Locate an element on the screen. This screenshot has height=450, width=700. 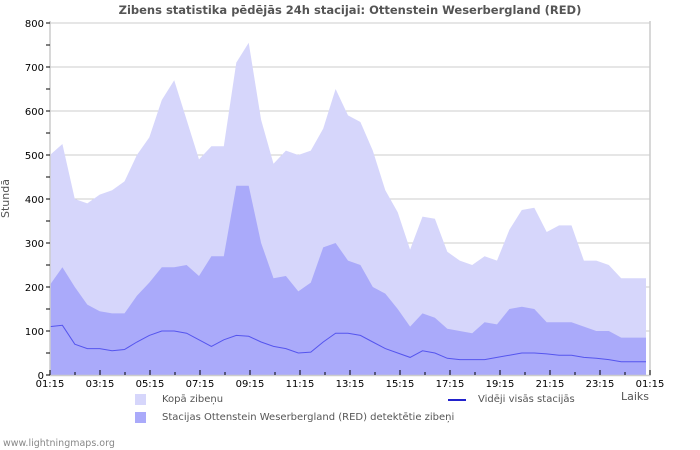
x-axis-label: Laiks is located at coordinates (635, 396).